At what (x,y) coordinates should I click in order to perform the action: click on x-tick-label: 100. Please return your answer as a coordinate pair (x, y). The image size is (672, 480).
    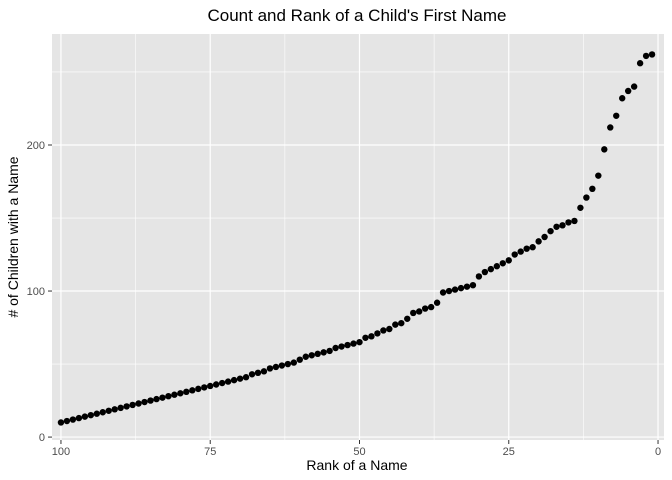
    Looking at the image, I should click on (61, 452).